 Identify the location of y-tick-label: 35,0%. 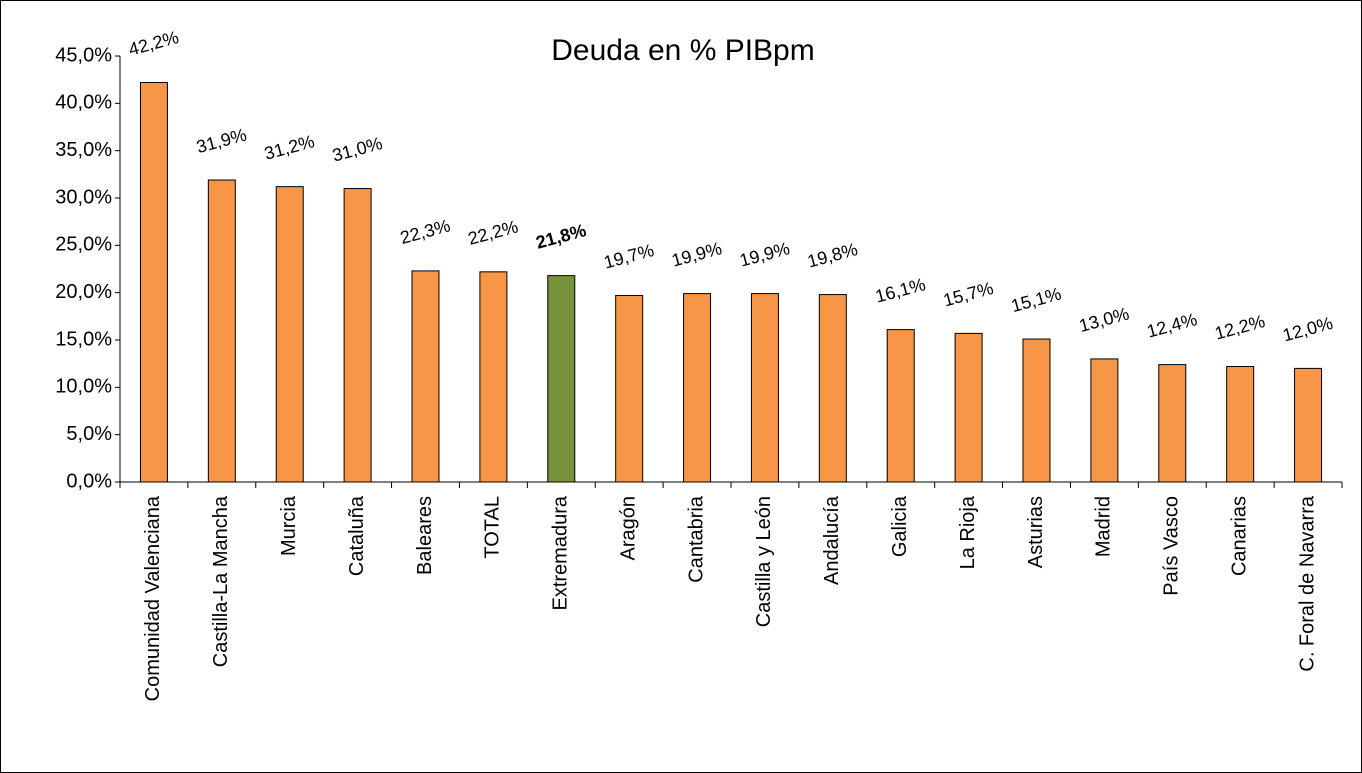
(83, 150).